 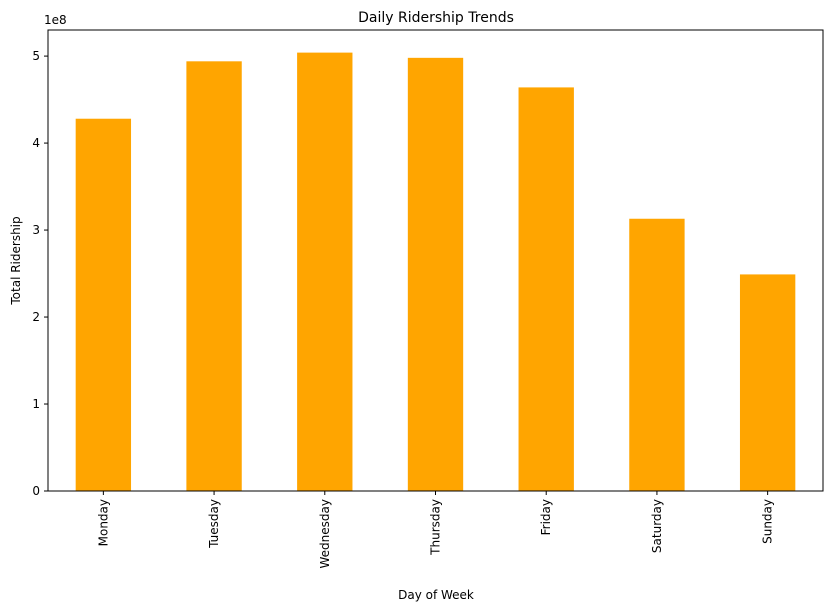 What do you see at coordinates (546, 517) in the screenshot?
I see `x-tick-label: Friday` at bounding box center [546, 517].